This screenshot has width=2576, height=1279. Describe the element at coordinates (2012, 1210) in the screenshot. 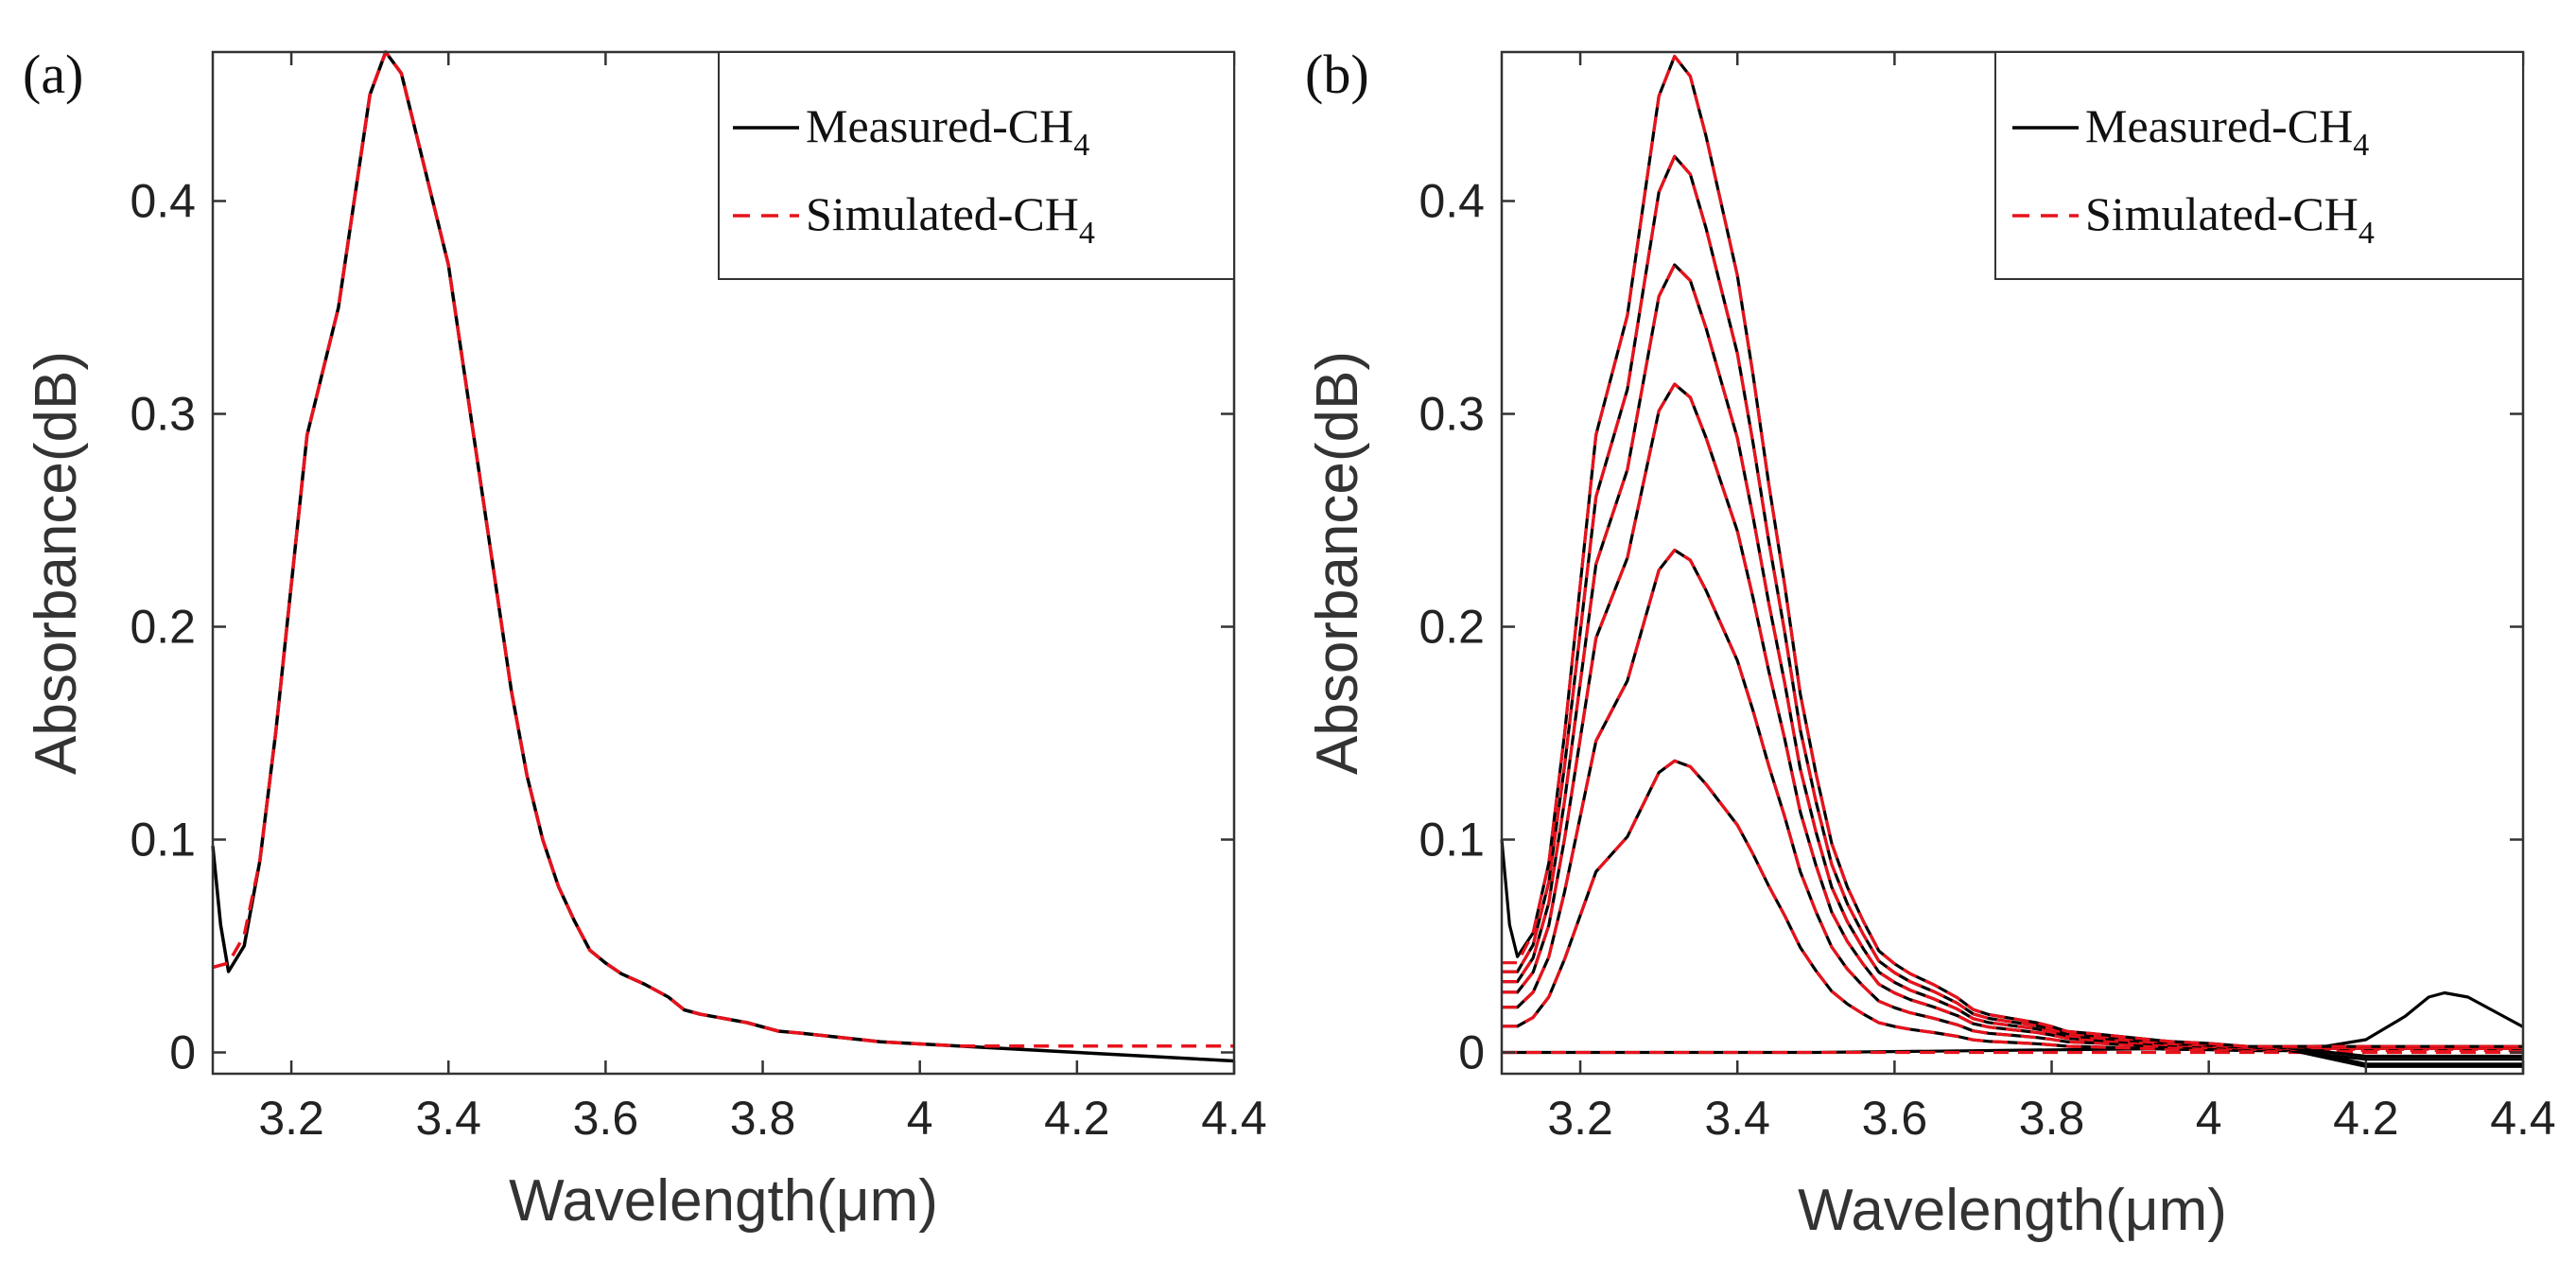

I see `x-axis-label-b: Wavelength(μm)` at that location.